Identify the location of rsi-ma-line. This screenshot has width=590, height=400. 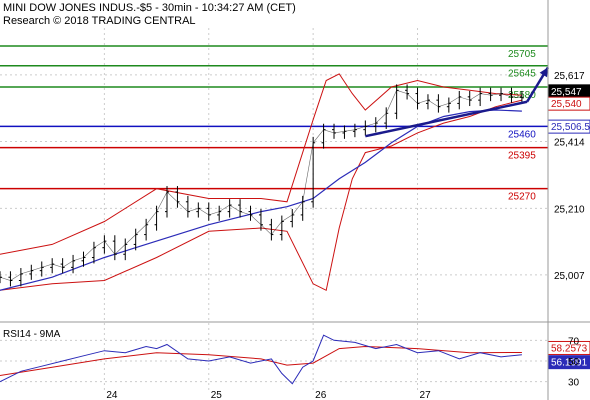
(261, 360).